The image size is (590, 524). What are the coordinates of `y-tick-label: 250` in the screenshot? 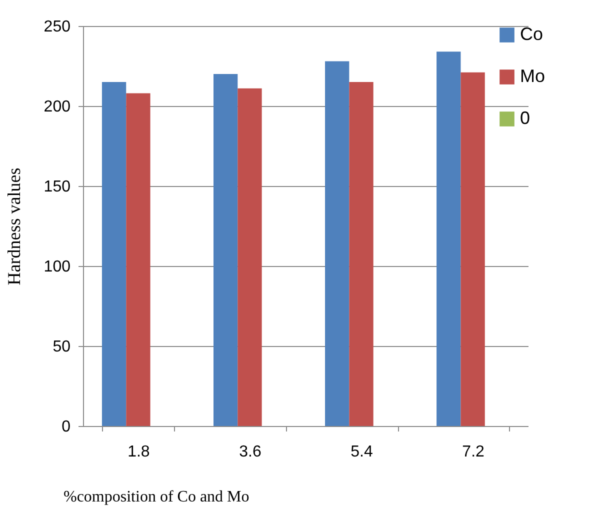 It's located at (57, 27).